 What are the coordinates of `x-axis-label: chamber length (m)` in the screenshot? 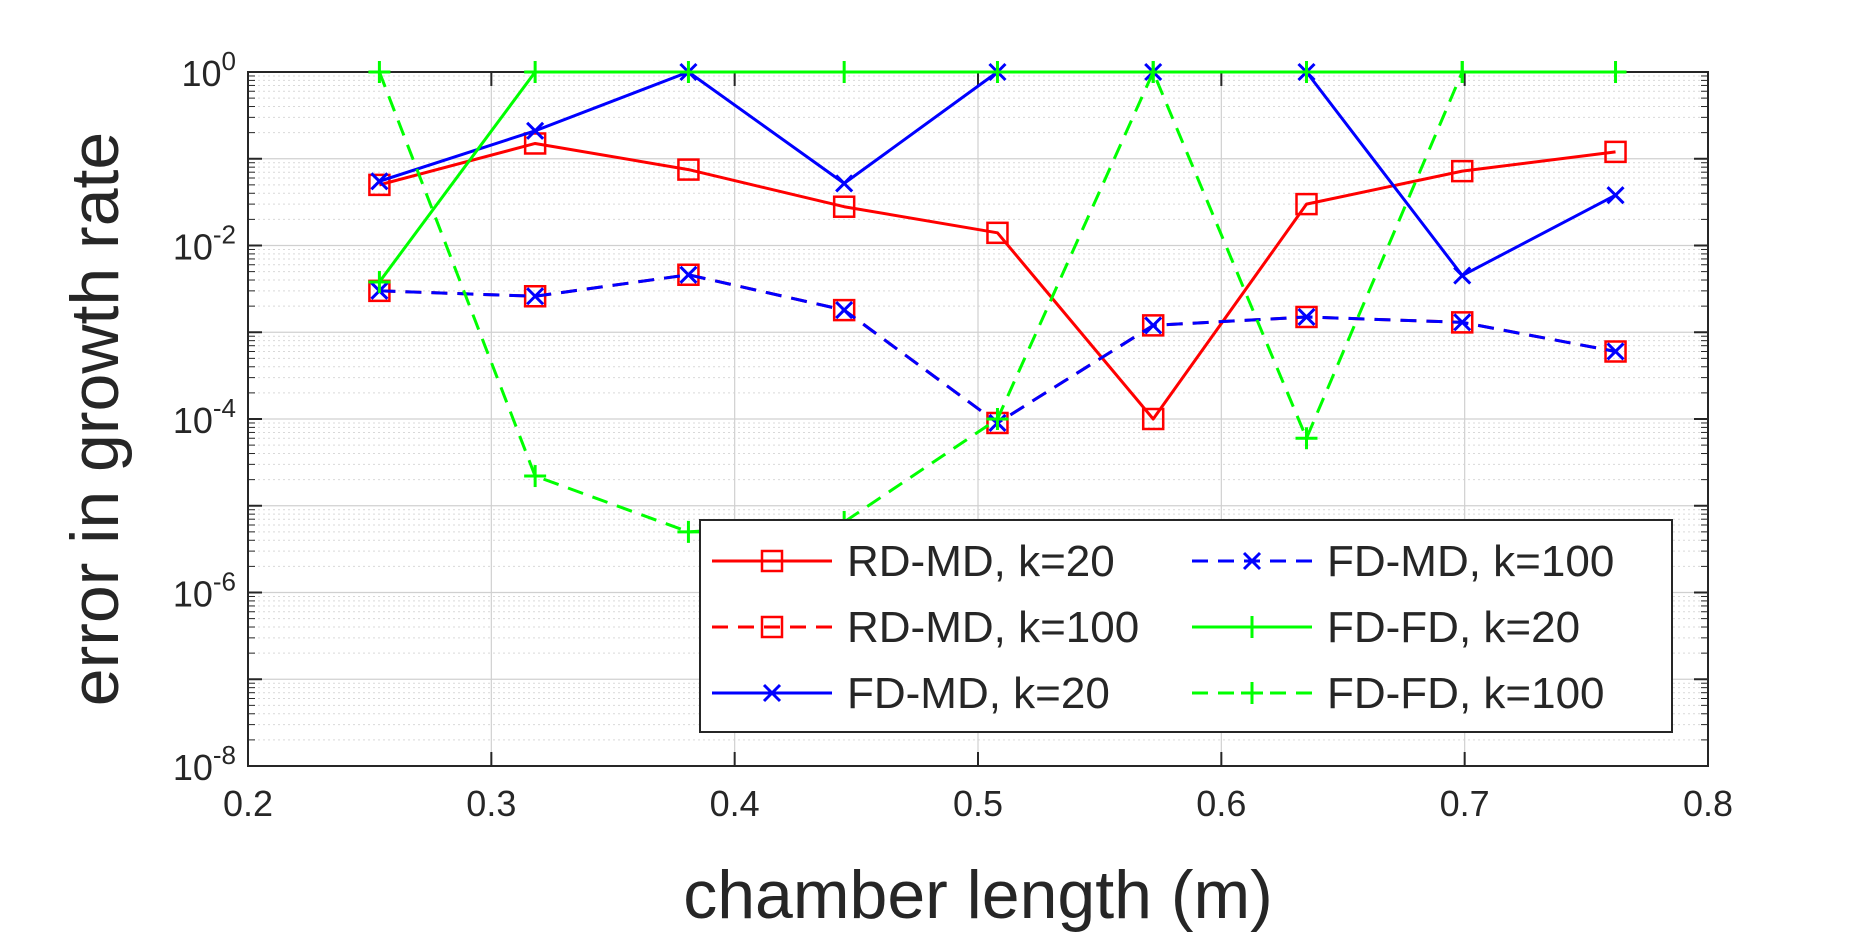 It's located at (978, 895).